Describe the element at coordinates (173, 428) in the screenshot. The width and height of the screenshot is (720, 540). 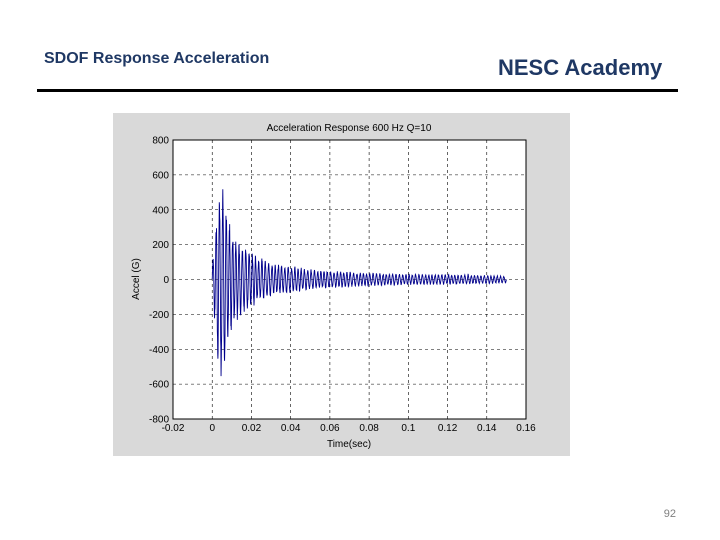
I see `x-tick-label: -0.02` at that location.